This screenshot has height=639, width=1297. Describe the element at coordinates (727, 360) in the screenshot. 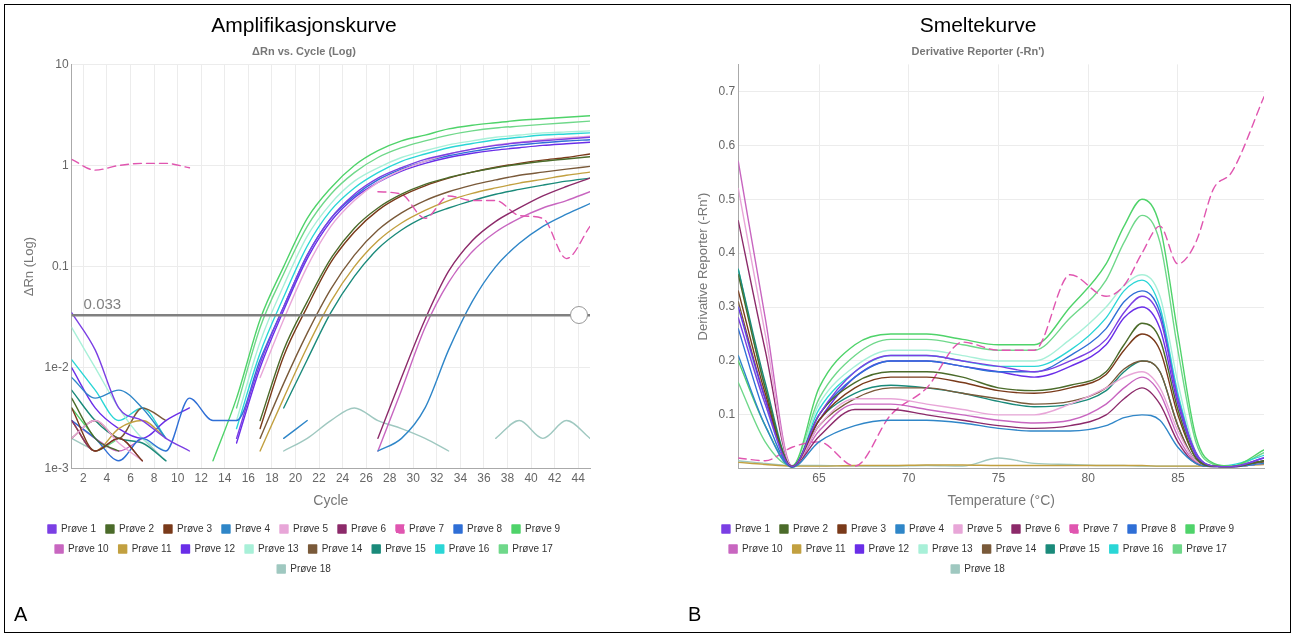

I see `y-tick-label: 0.2` at that location.